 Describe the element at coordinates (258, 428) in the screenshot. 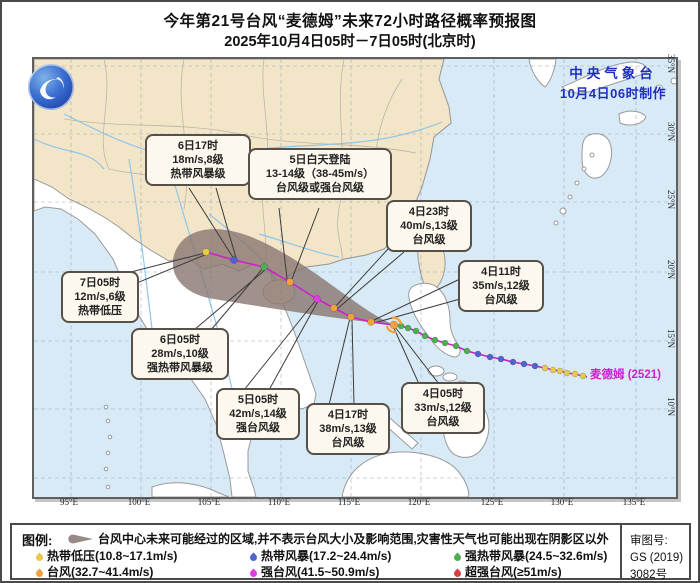

I see `annotation-category: 强台风级` at that location.